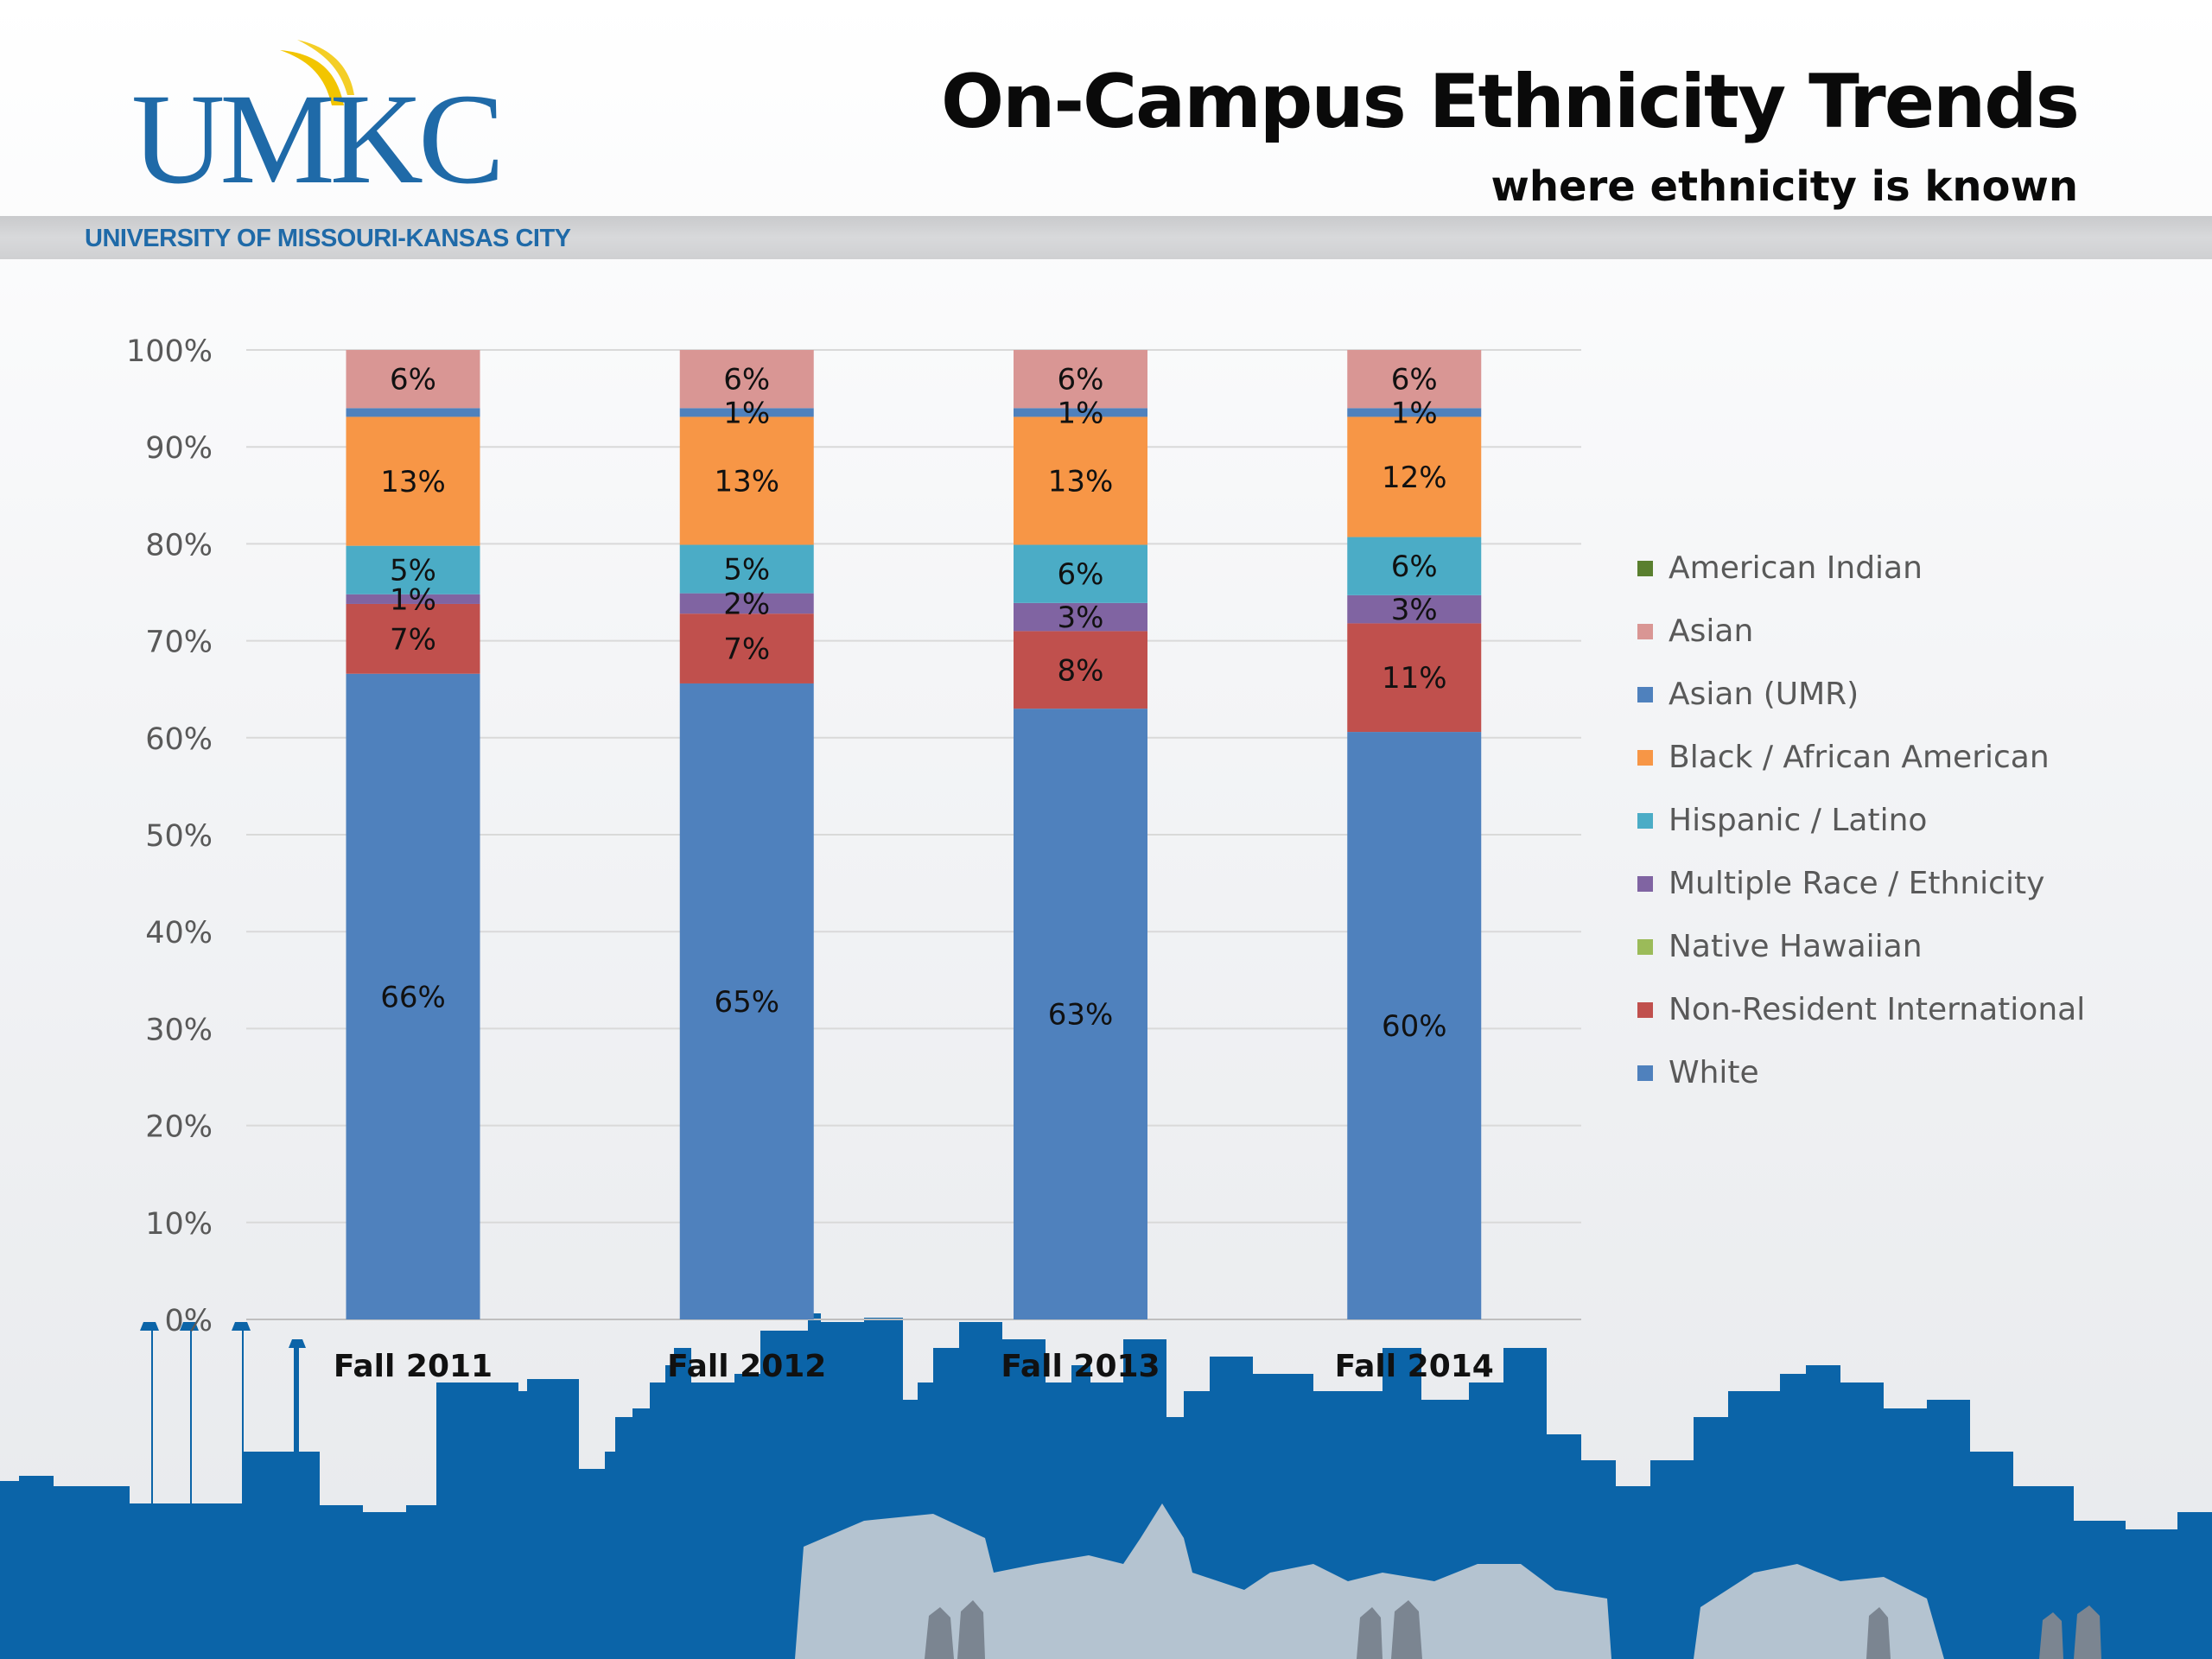  Describe the element at coordinates (179, 739) in the screenshot. I see `y-tick-label: 60%` at that location.